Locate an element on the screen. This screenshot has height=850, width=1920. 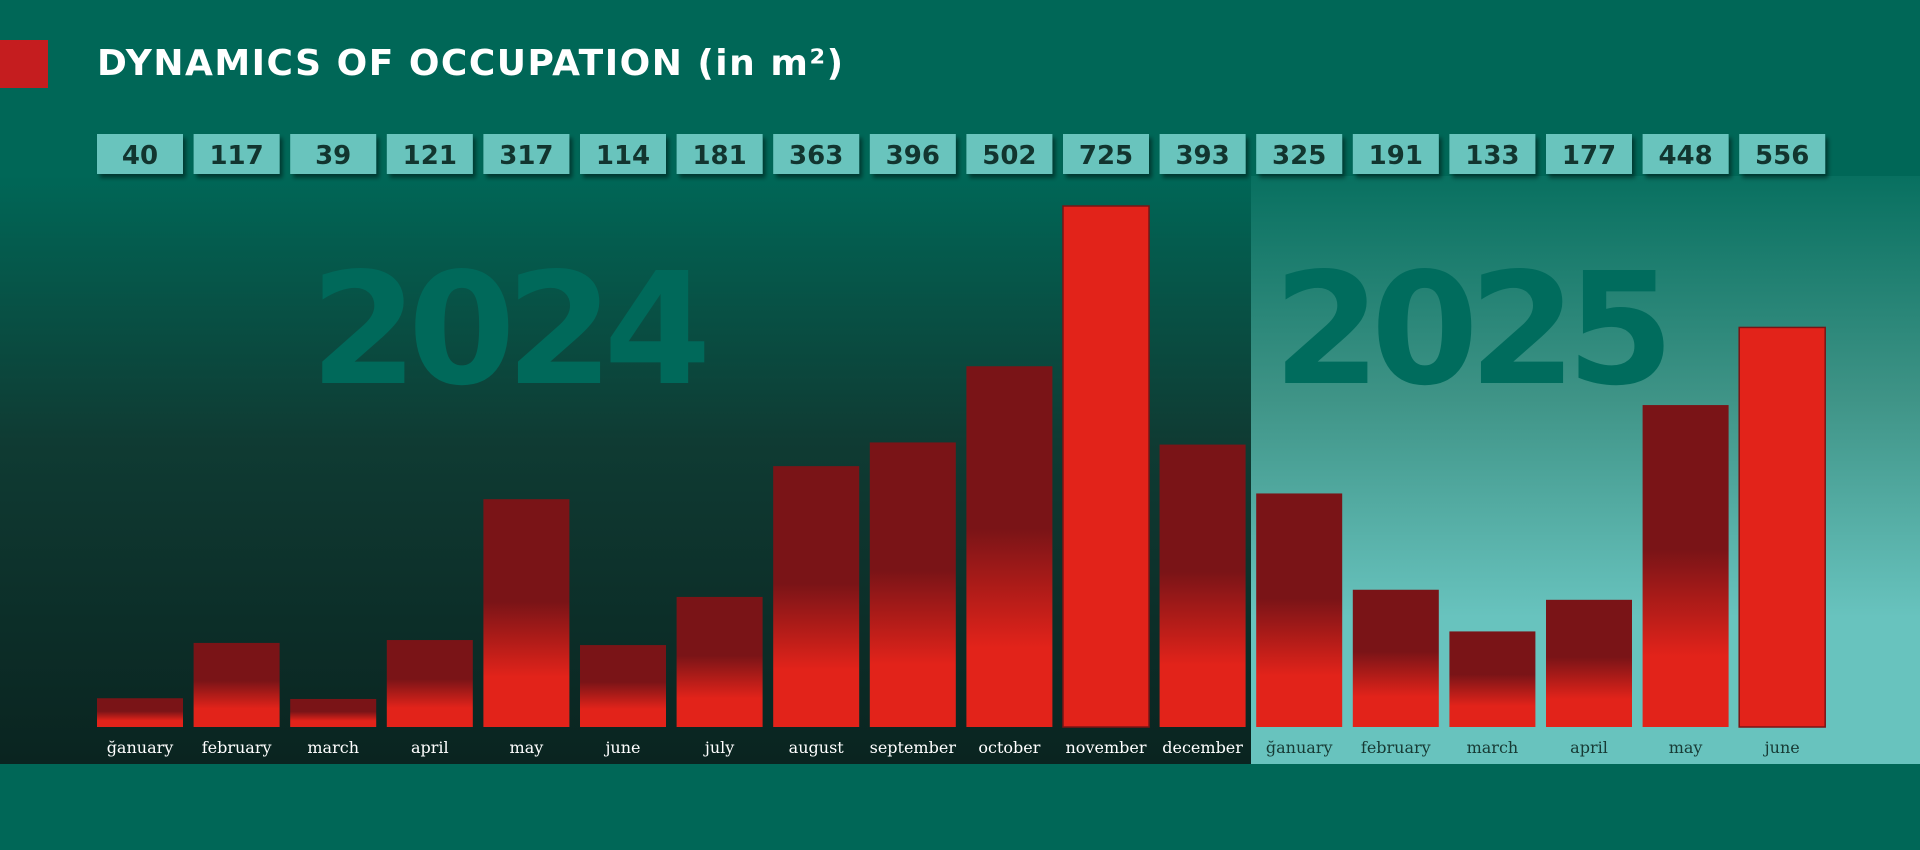
data-label: 114 is located at coordinates (623, 156).